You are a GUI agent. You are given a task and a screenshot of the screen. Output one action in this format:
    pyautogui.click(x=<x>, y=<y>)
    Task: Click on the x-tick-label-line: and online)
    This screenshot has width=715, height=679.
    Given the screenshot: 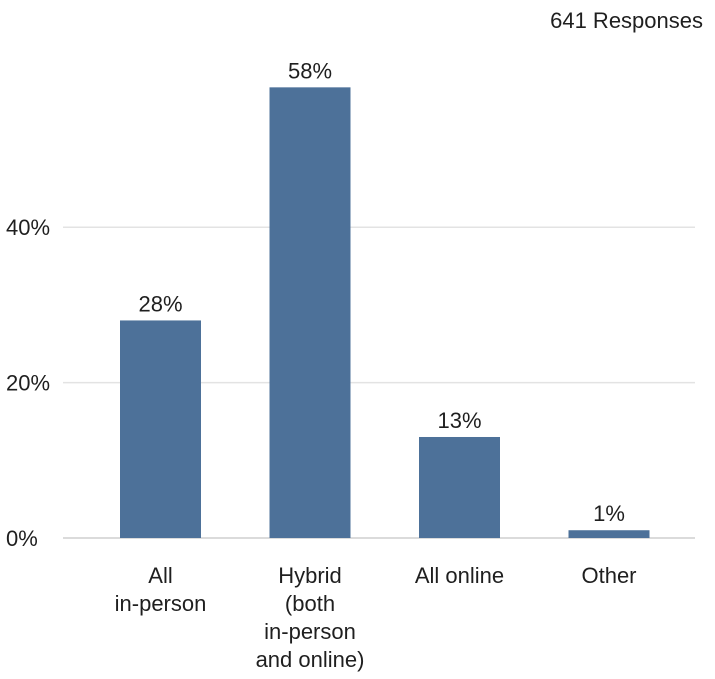 What is the action you would take?
    pyautogui.click(x=310, y=659)
    